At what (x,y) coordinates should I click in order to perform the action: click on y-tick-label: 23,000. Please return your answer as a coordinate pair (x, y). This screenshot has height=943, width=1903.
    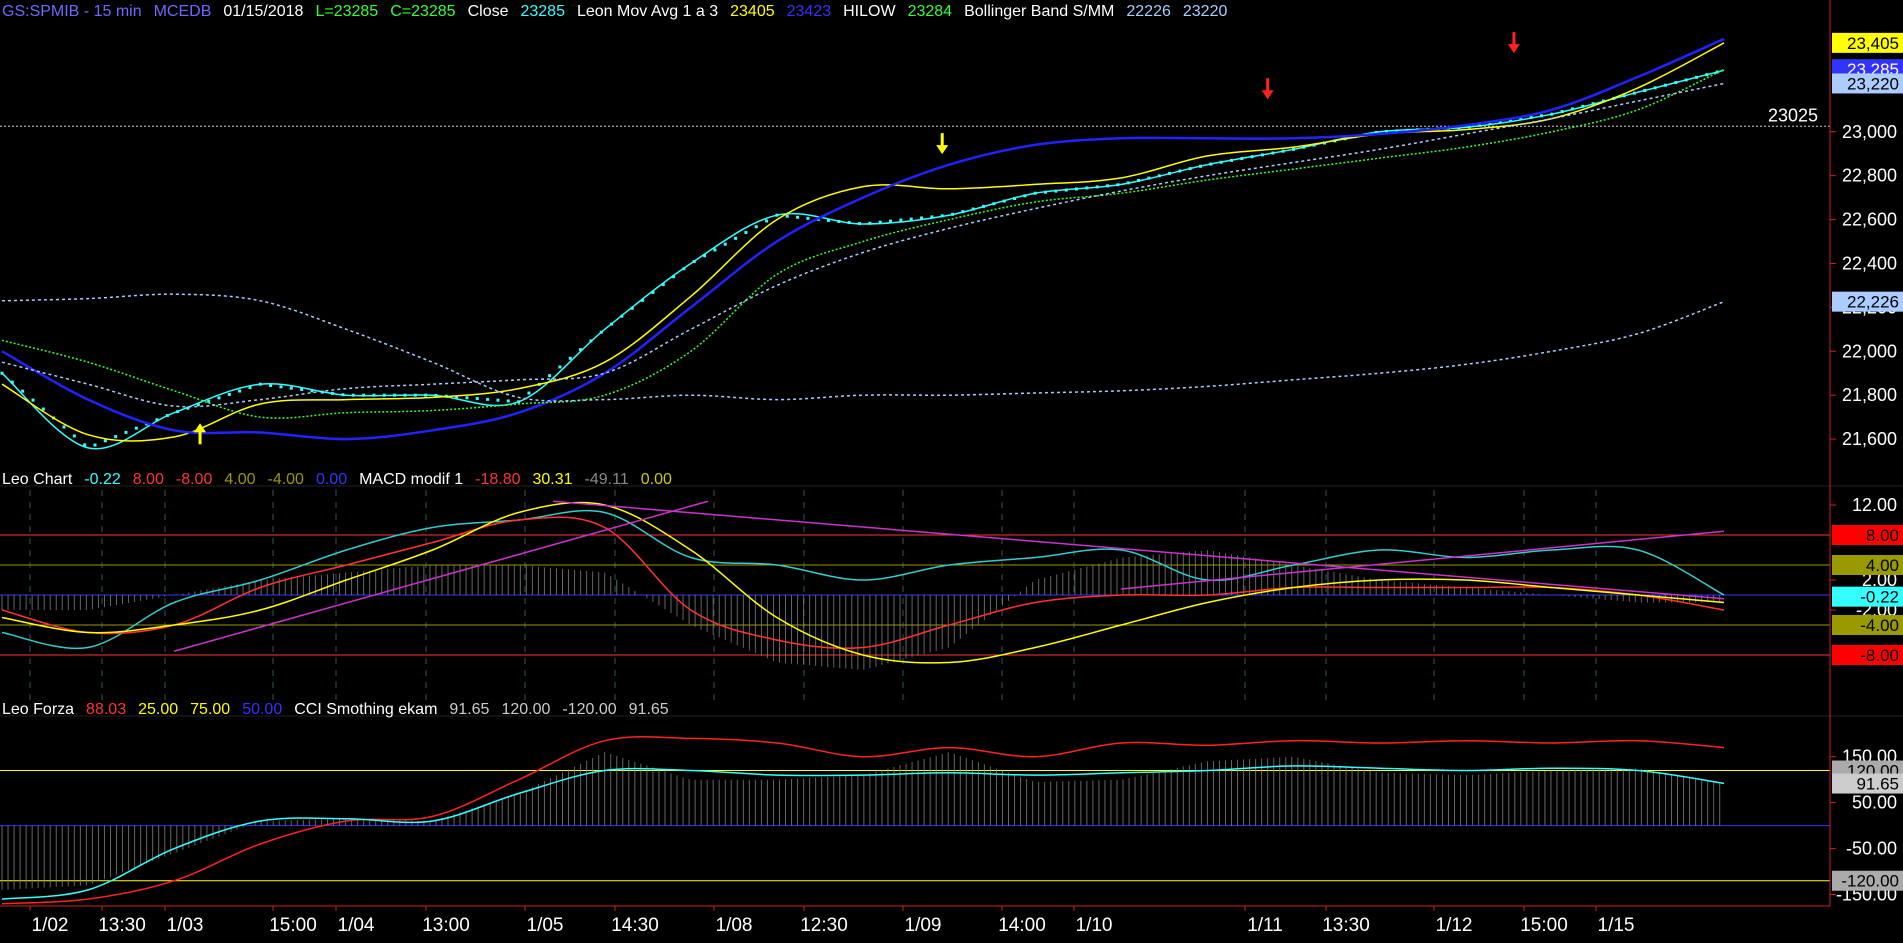
    Looking at the image, I should click on (1869, 132).